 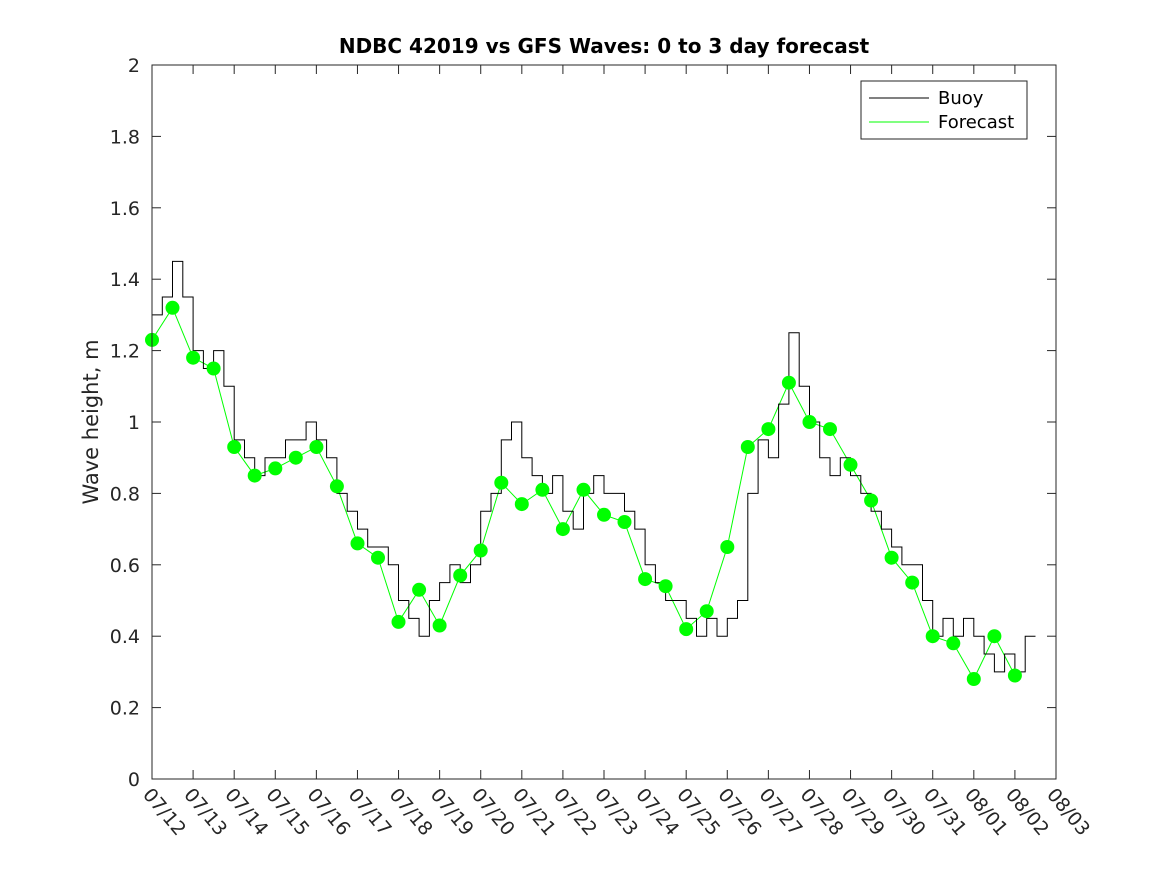 What do you see at coordinates (125, 137) in the screenshot?
I see `y-tick-label: 1.8` at bounding box center [125, 137].